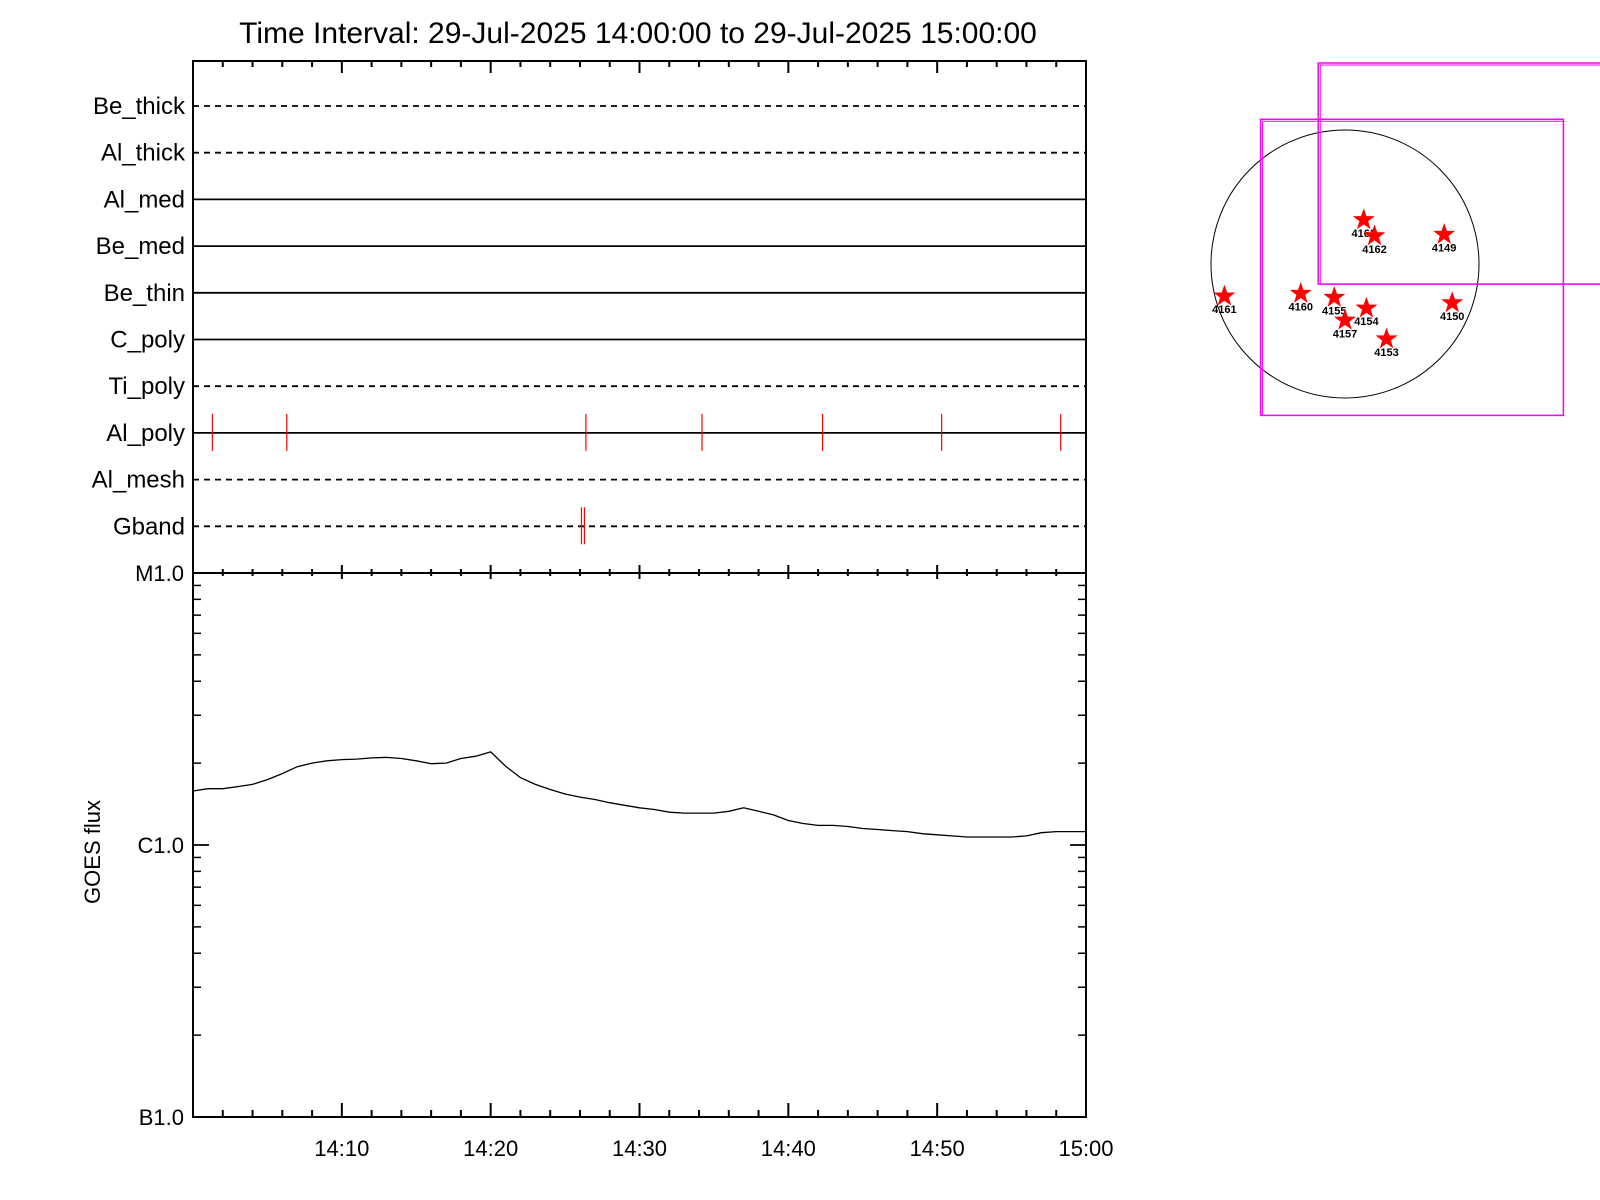 The image size is (1600, 1200). Describe the element at coordinates (138, 480) in the screenshot. I see `filter-label: Al_mesh` at that location.